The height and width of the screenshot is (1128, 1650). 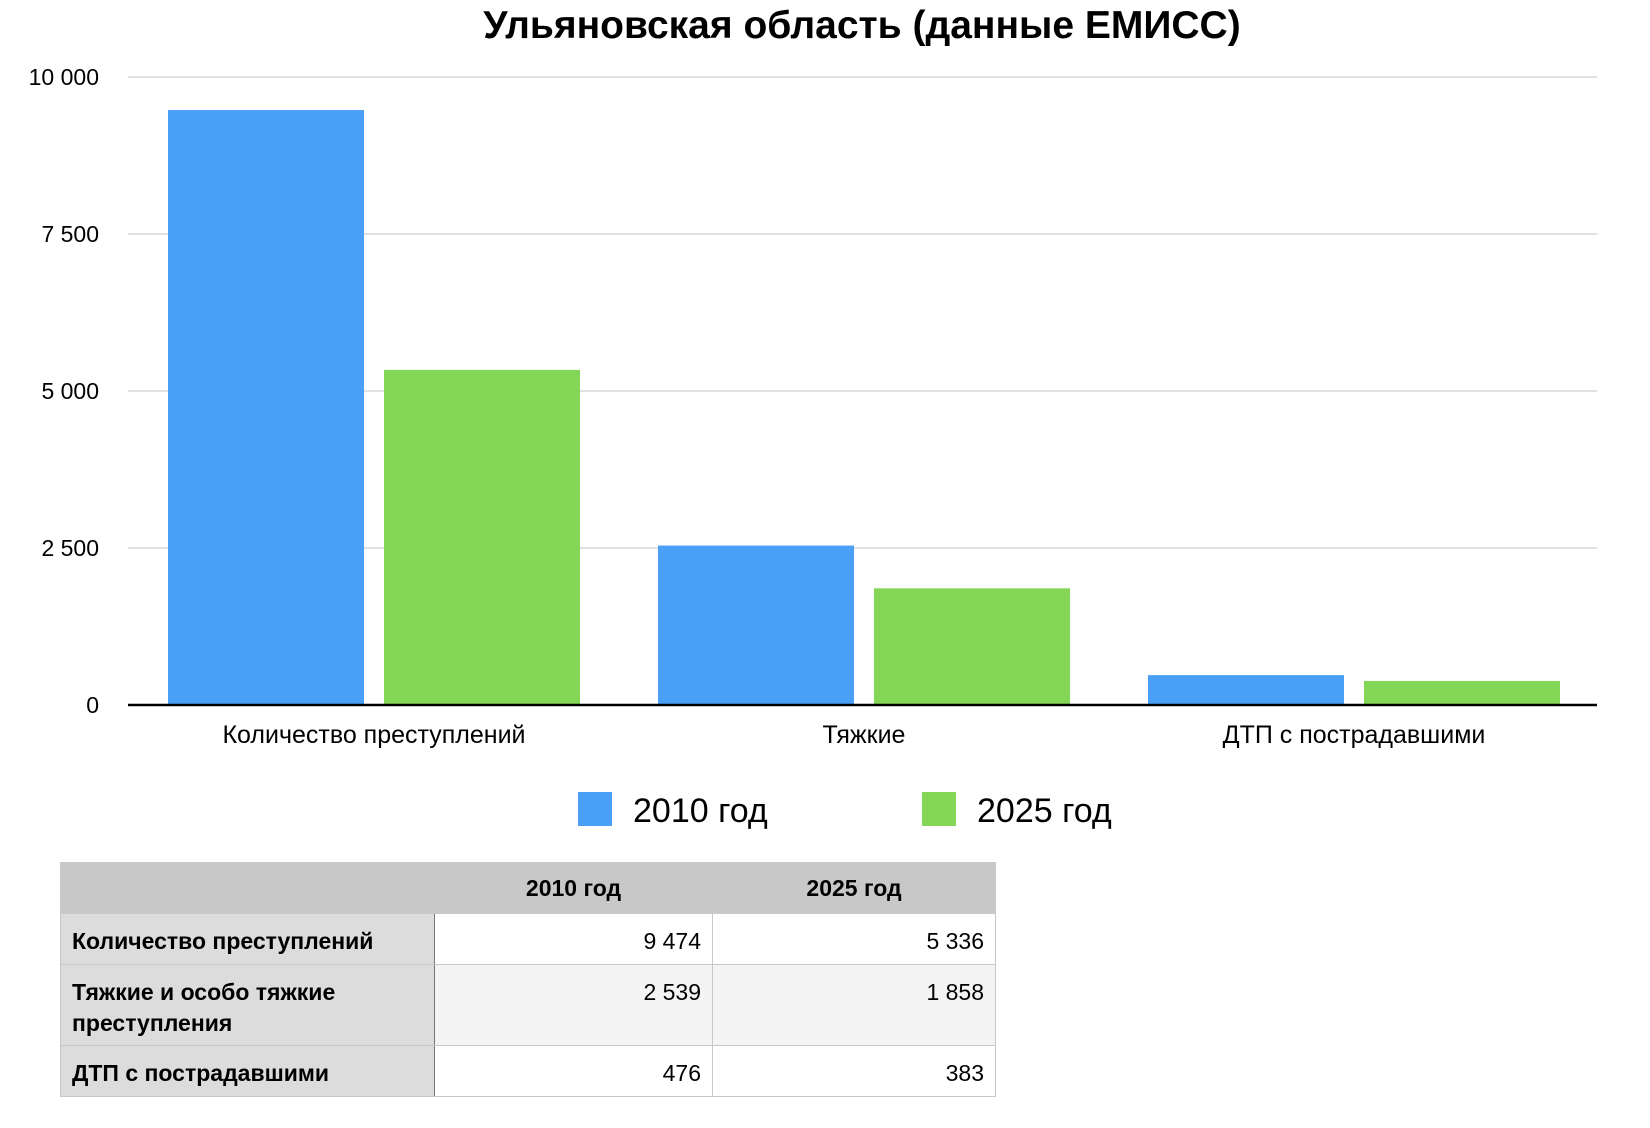 I want to click on table-header-corner, so click(x=247, y=888).